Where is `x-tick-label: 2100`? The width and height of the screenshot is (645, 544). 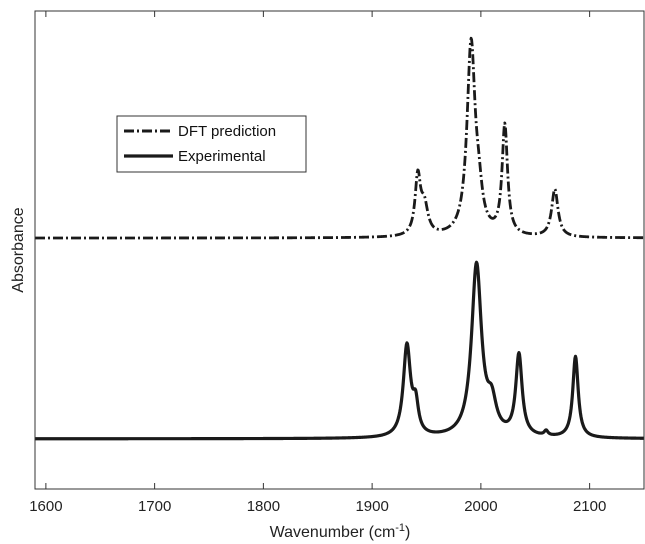 x-tick-label: 2100 is located at coordinates (589, 506).